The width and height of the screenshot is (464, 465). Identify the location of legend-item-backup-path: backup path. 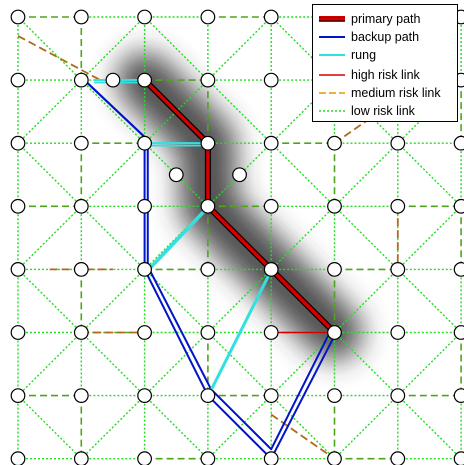
(385, 37).